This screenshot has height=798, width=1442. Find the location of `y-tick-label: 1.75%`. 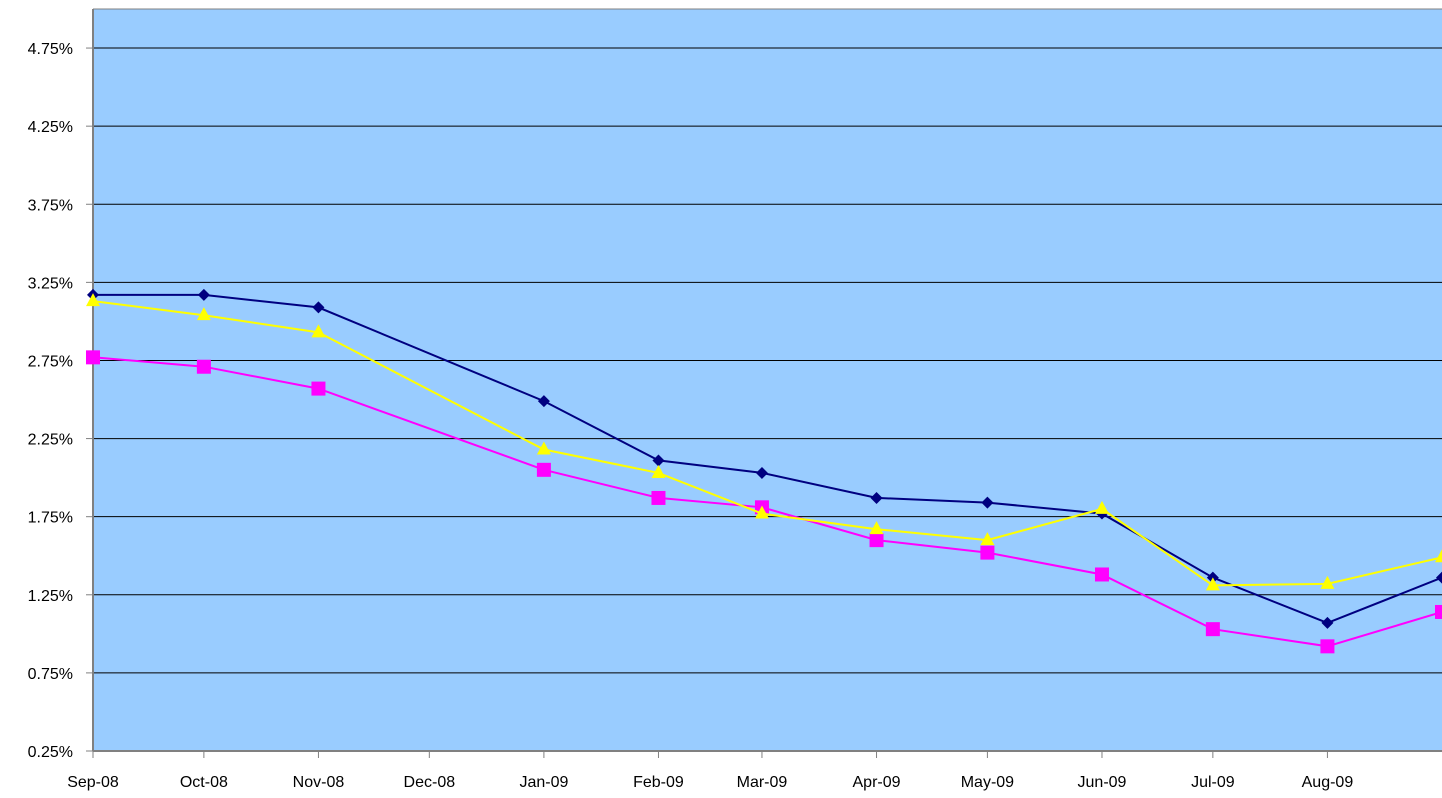

y-tick-label: 1.75% is located at coordinates (50, 518).